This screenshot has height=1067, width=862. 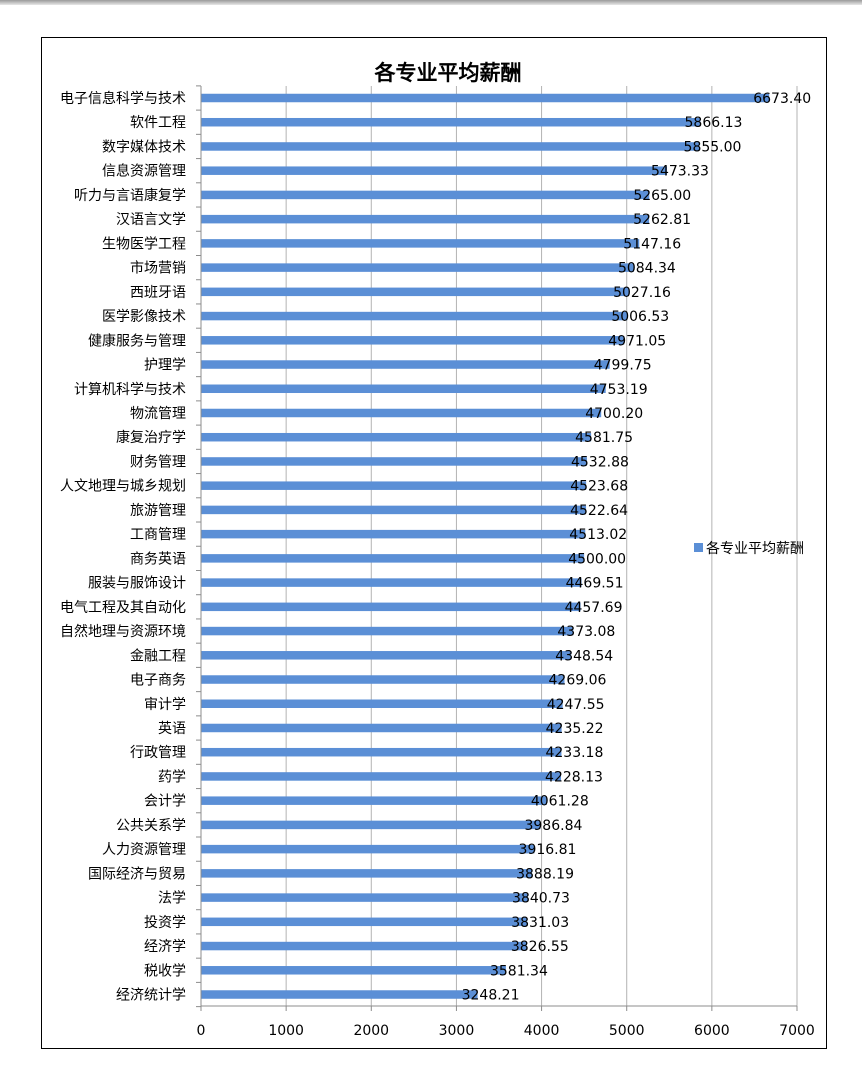 I want to click on value-label: 4700.20, so click(x=614, y=414).